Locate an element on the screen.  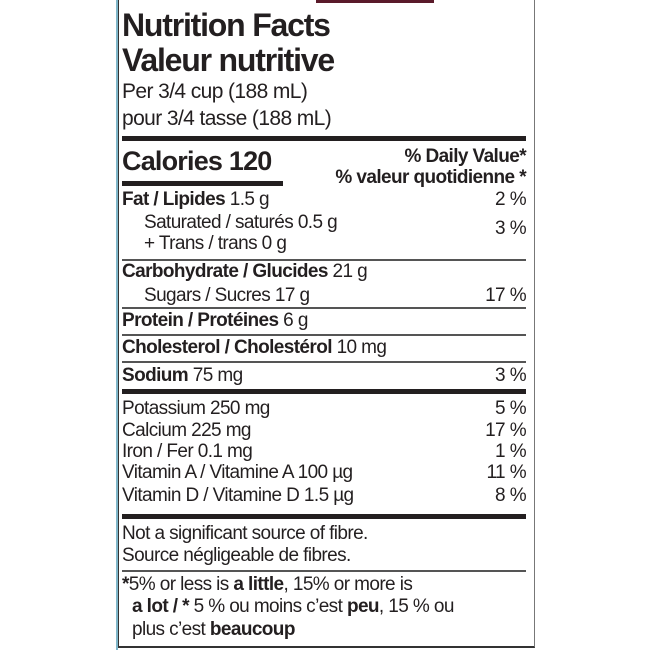
top-strip is located at coordinates (375, 1).